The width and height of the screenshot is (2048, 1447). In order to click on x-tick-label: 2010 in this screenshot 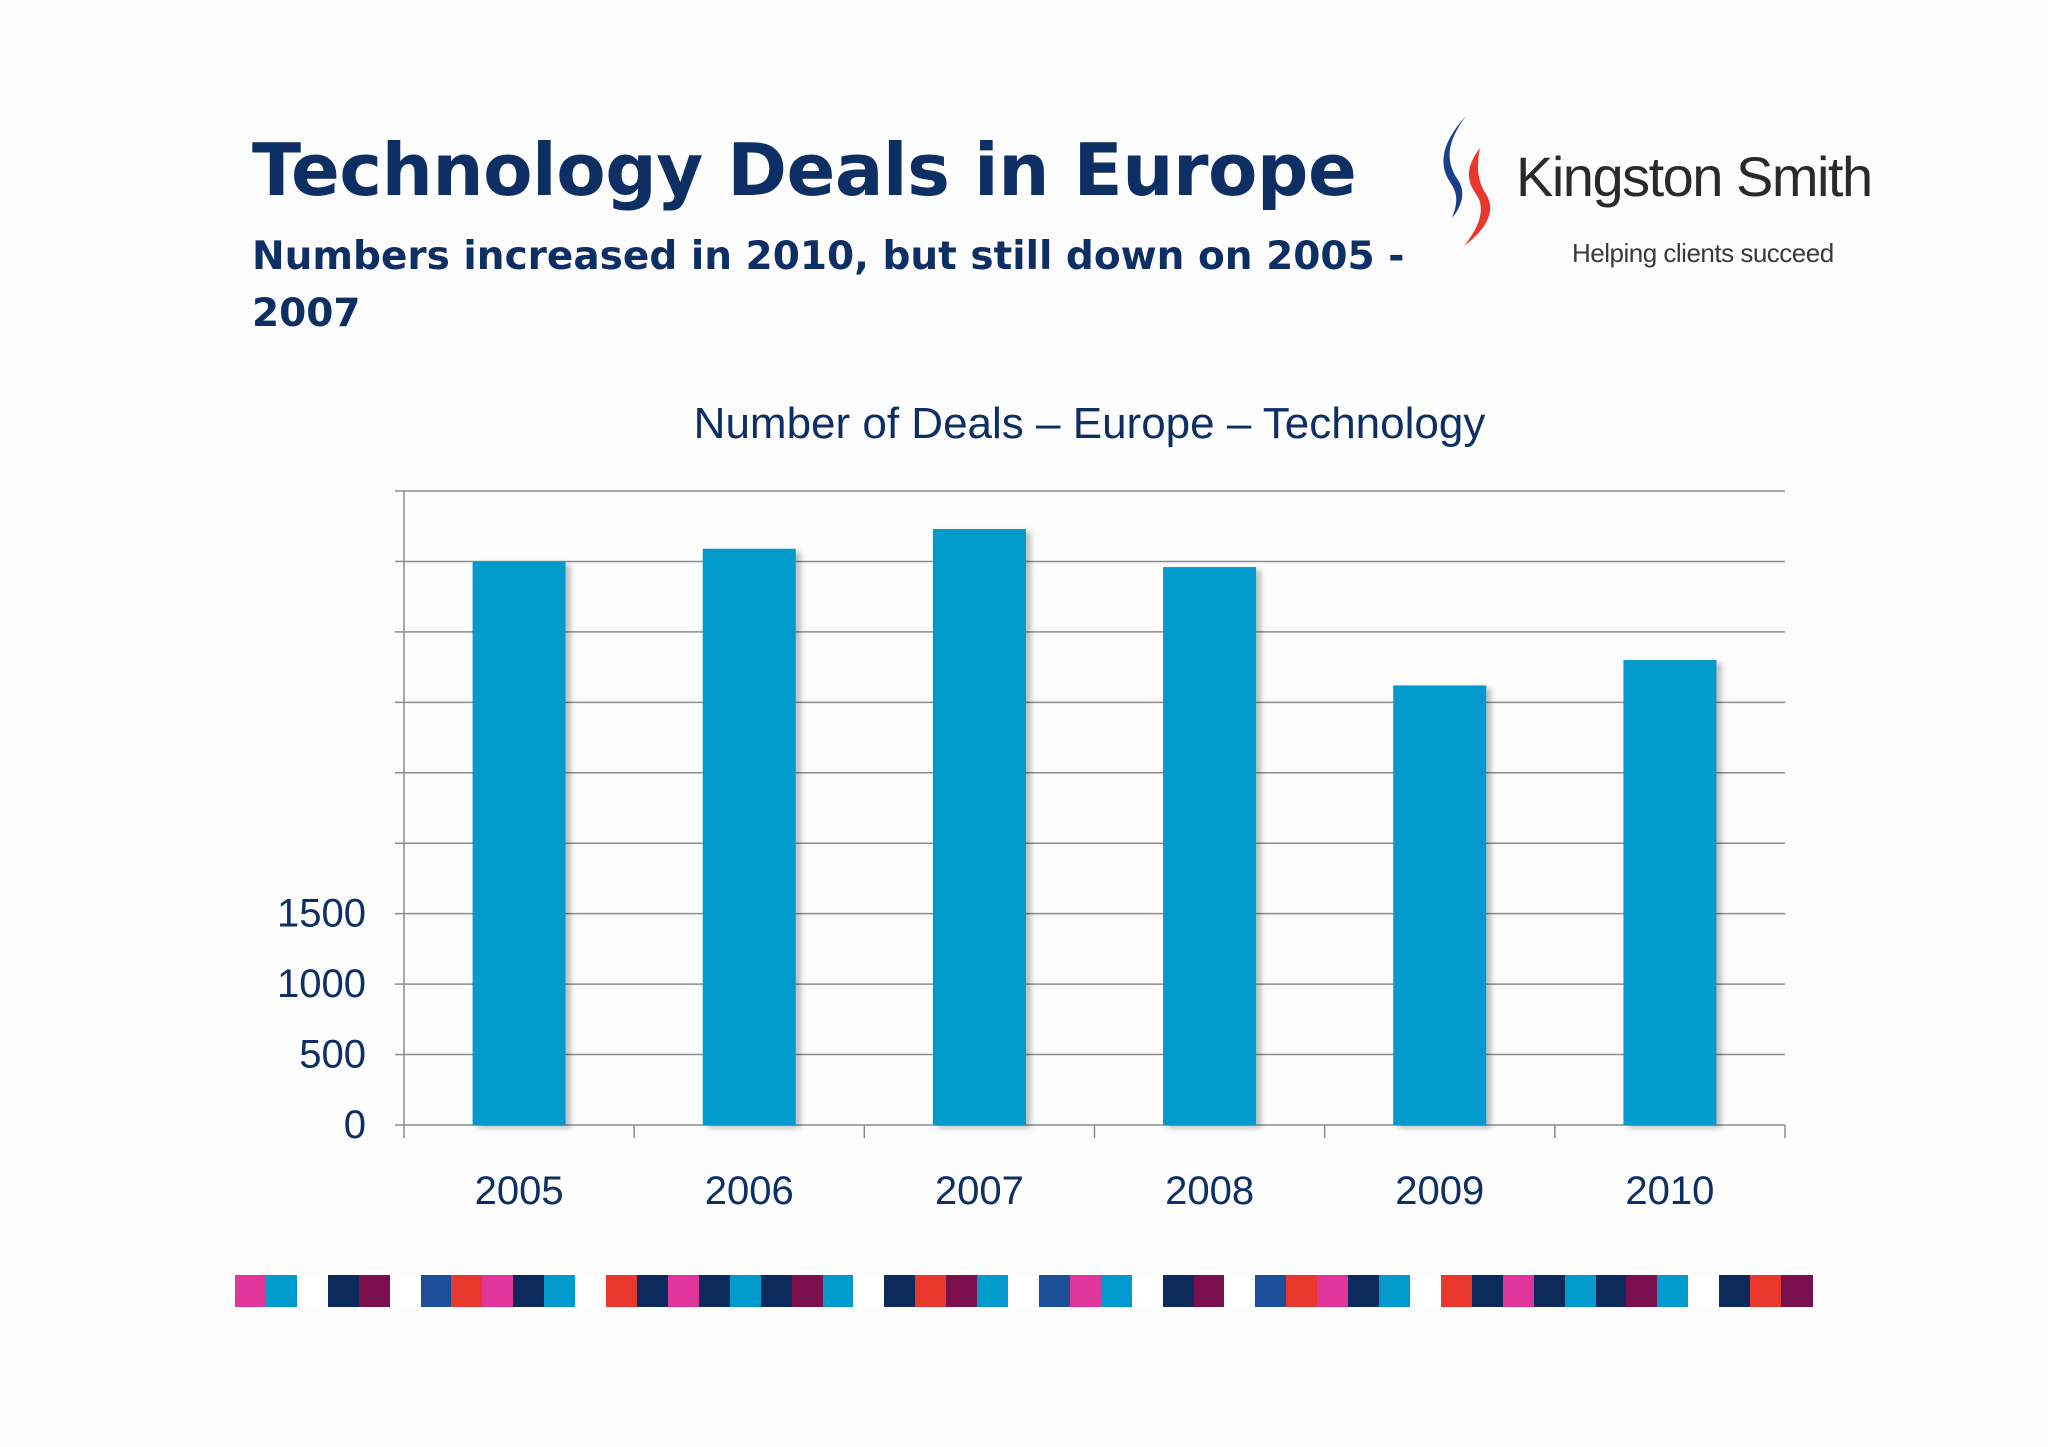, I will do `click(1669, 1191)`.